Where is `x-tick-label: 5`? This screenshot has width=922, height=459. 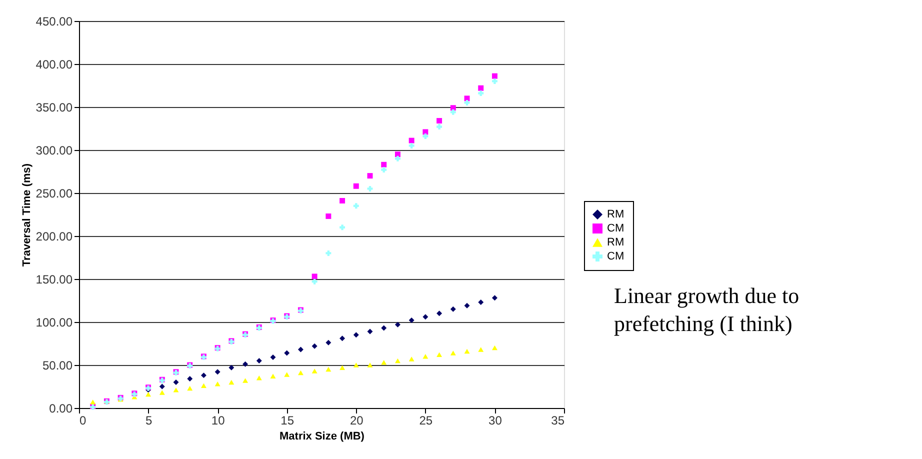
x-tick-label: 5 is located at coordinates (148, 421).